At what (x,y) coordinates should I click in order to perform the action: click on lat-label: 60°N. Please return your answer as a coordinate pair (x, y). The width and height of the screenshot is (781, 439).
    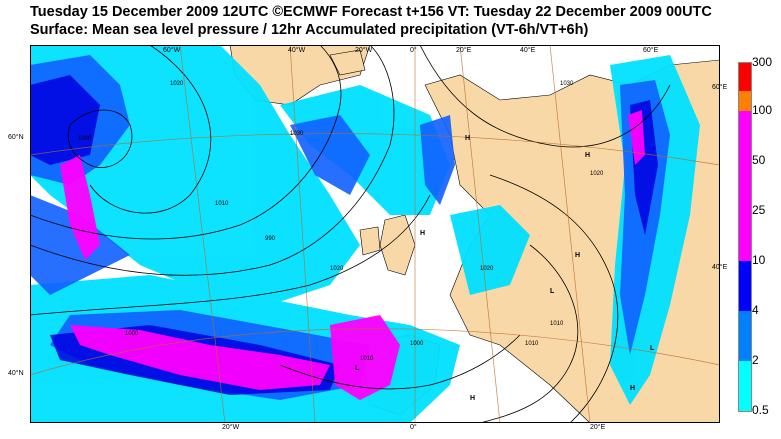
    Looking at the image, I should click on (16, 137).